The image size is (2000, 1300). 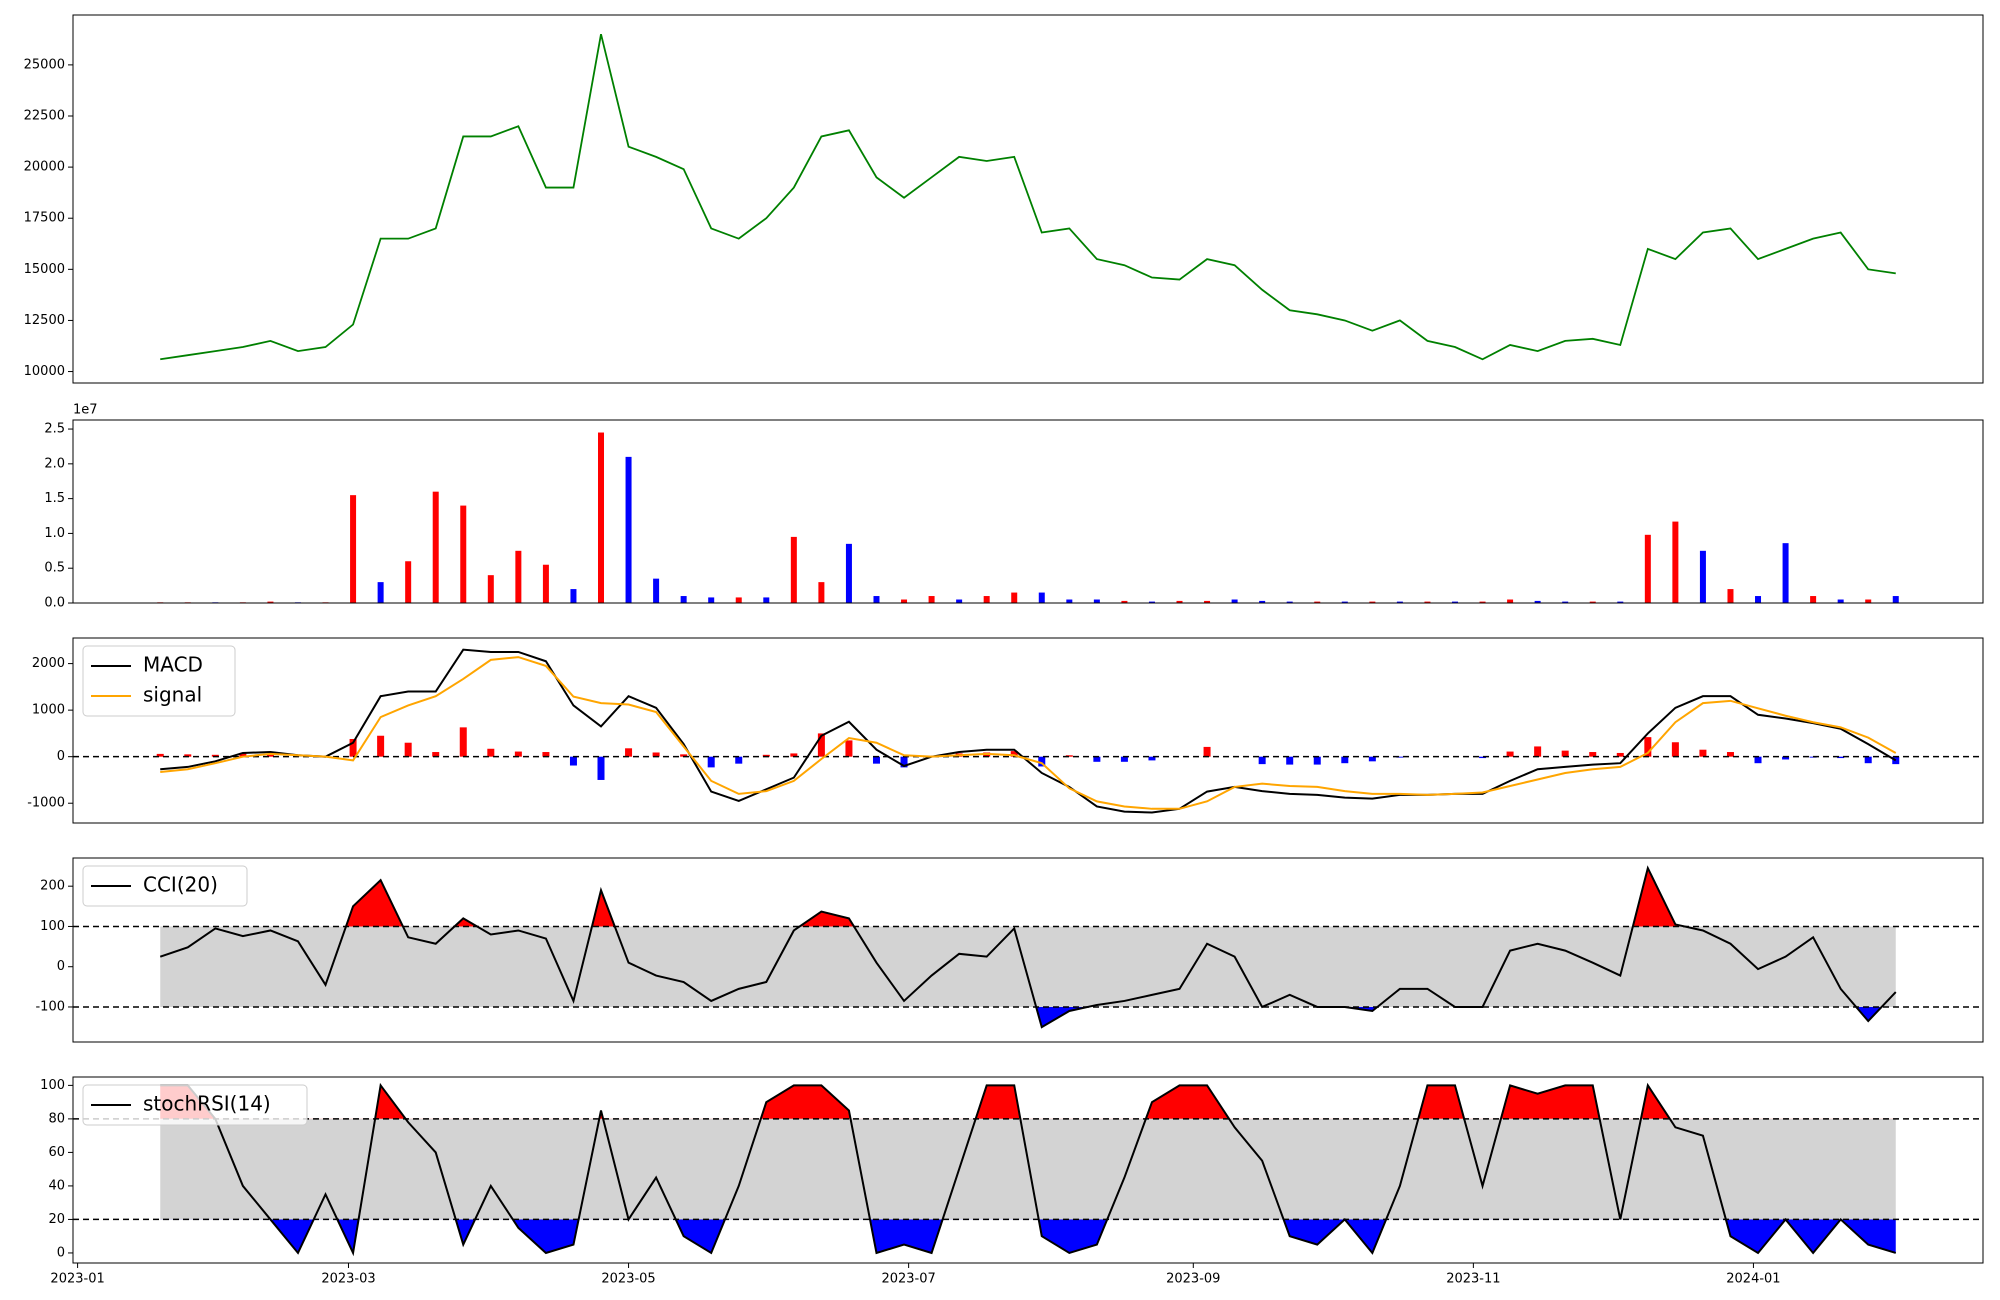 What do you see at coordinates (180, 885) in the screenshot?
I see `legend-label: CCI(20)` at bounding box center [180, 885].